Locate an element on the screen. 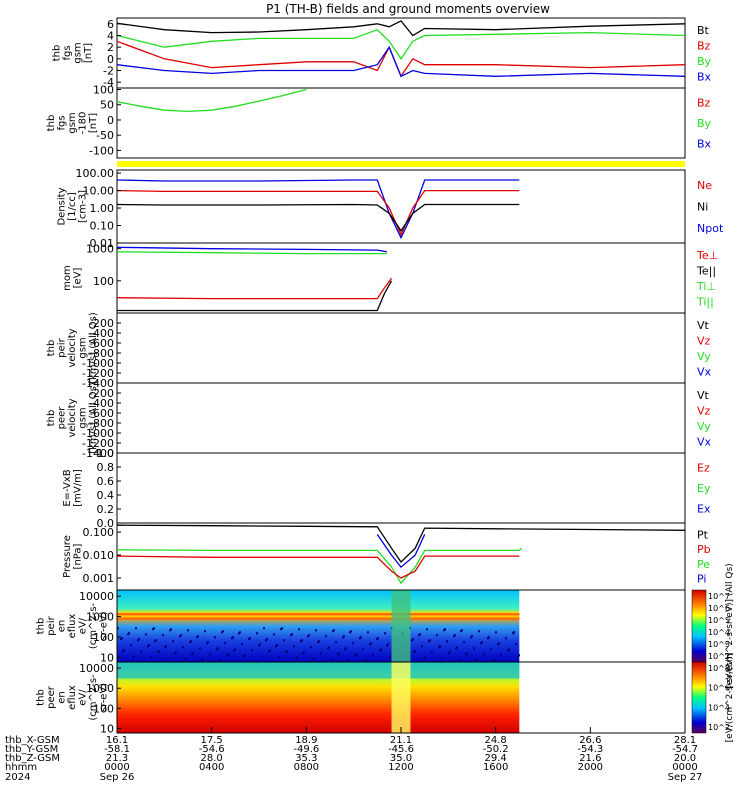 This screenshot has height=800, width=750. y-tick-label: -100 is located at coordinates (101, 150).